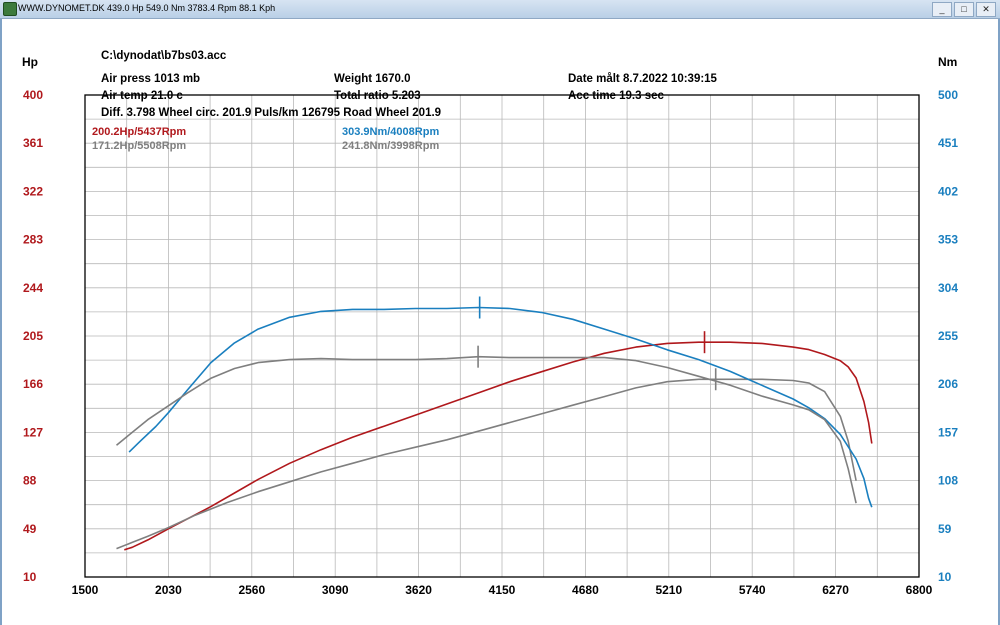 This screenshot has height=625, width=1000. What do you see at coordinates (1, 322) in the screenshot?
I see `window-frame-left` at bounding box center [1, 322].